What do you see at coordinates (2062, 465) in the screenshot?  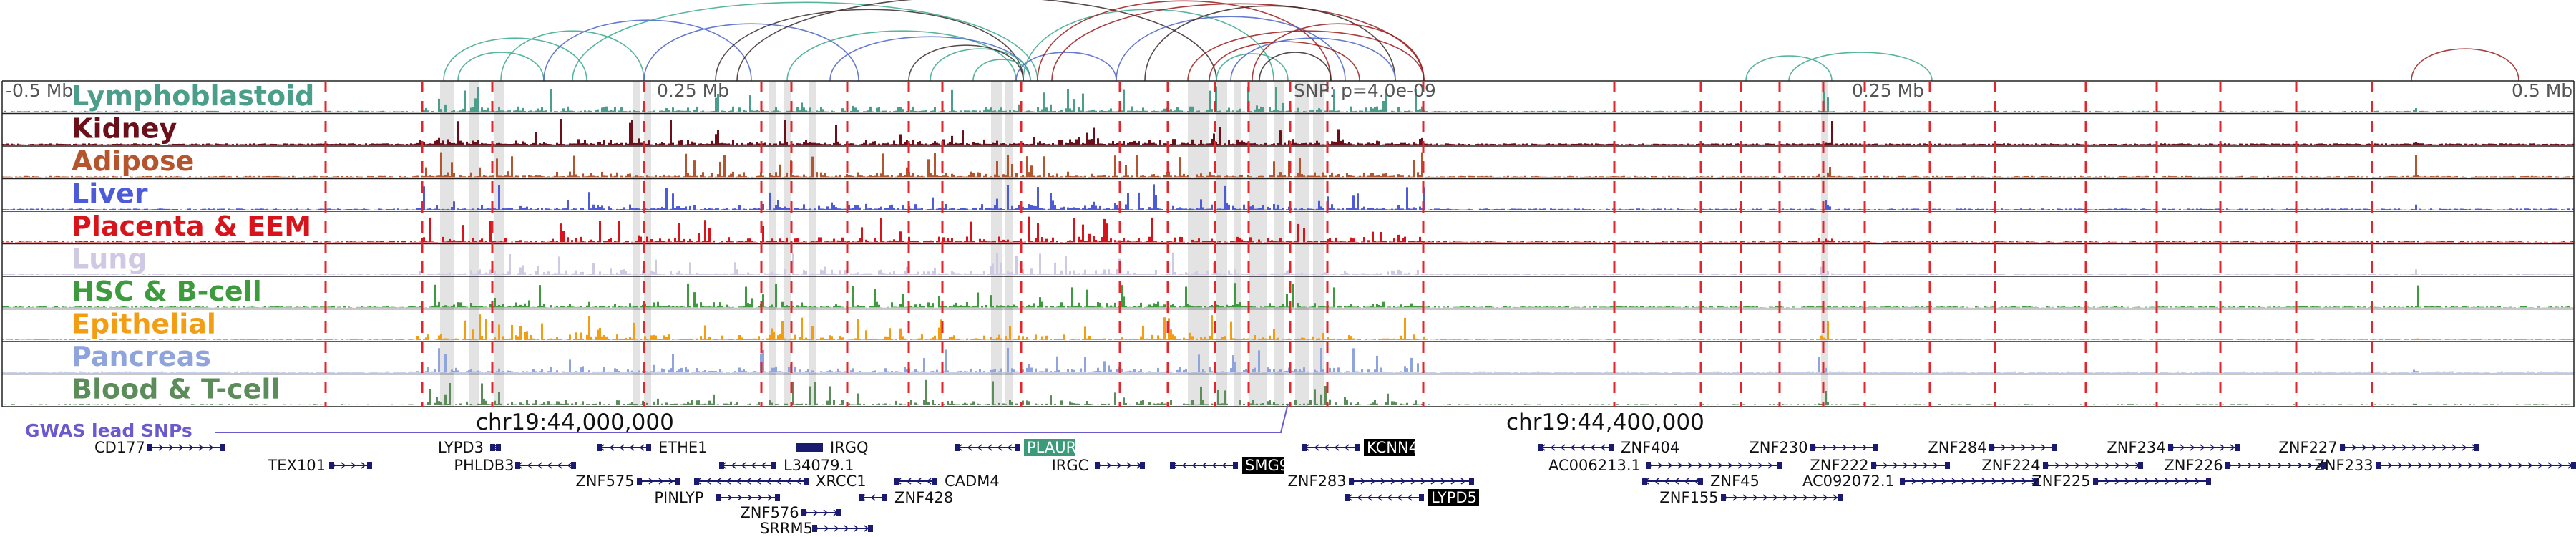 I see `gene-znf224: ZNF224` at bounding box center [2062, 465].